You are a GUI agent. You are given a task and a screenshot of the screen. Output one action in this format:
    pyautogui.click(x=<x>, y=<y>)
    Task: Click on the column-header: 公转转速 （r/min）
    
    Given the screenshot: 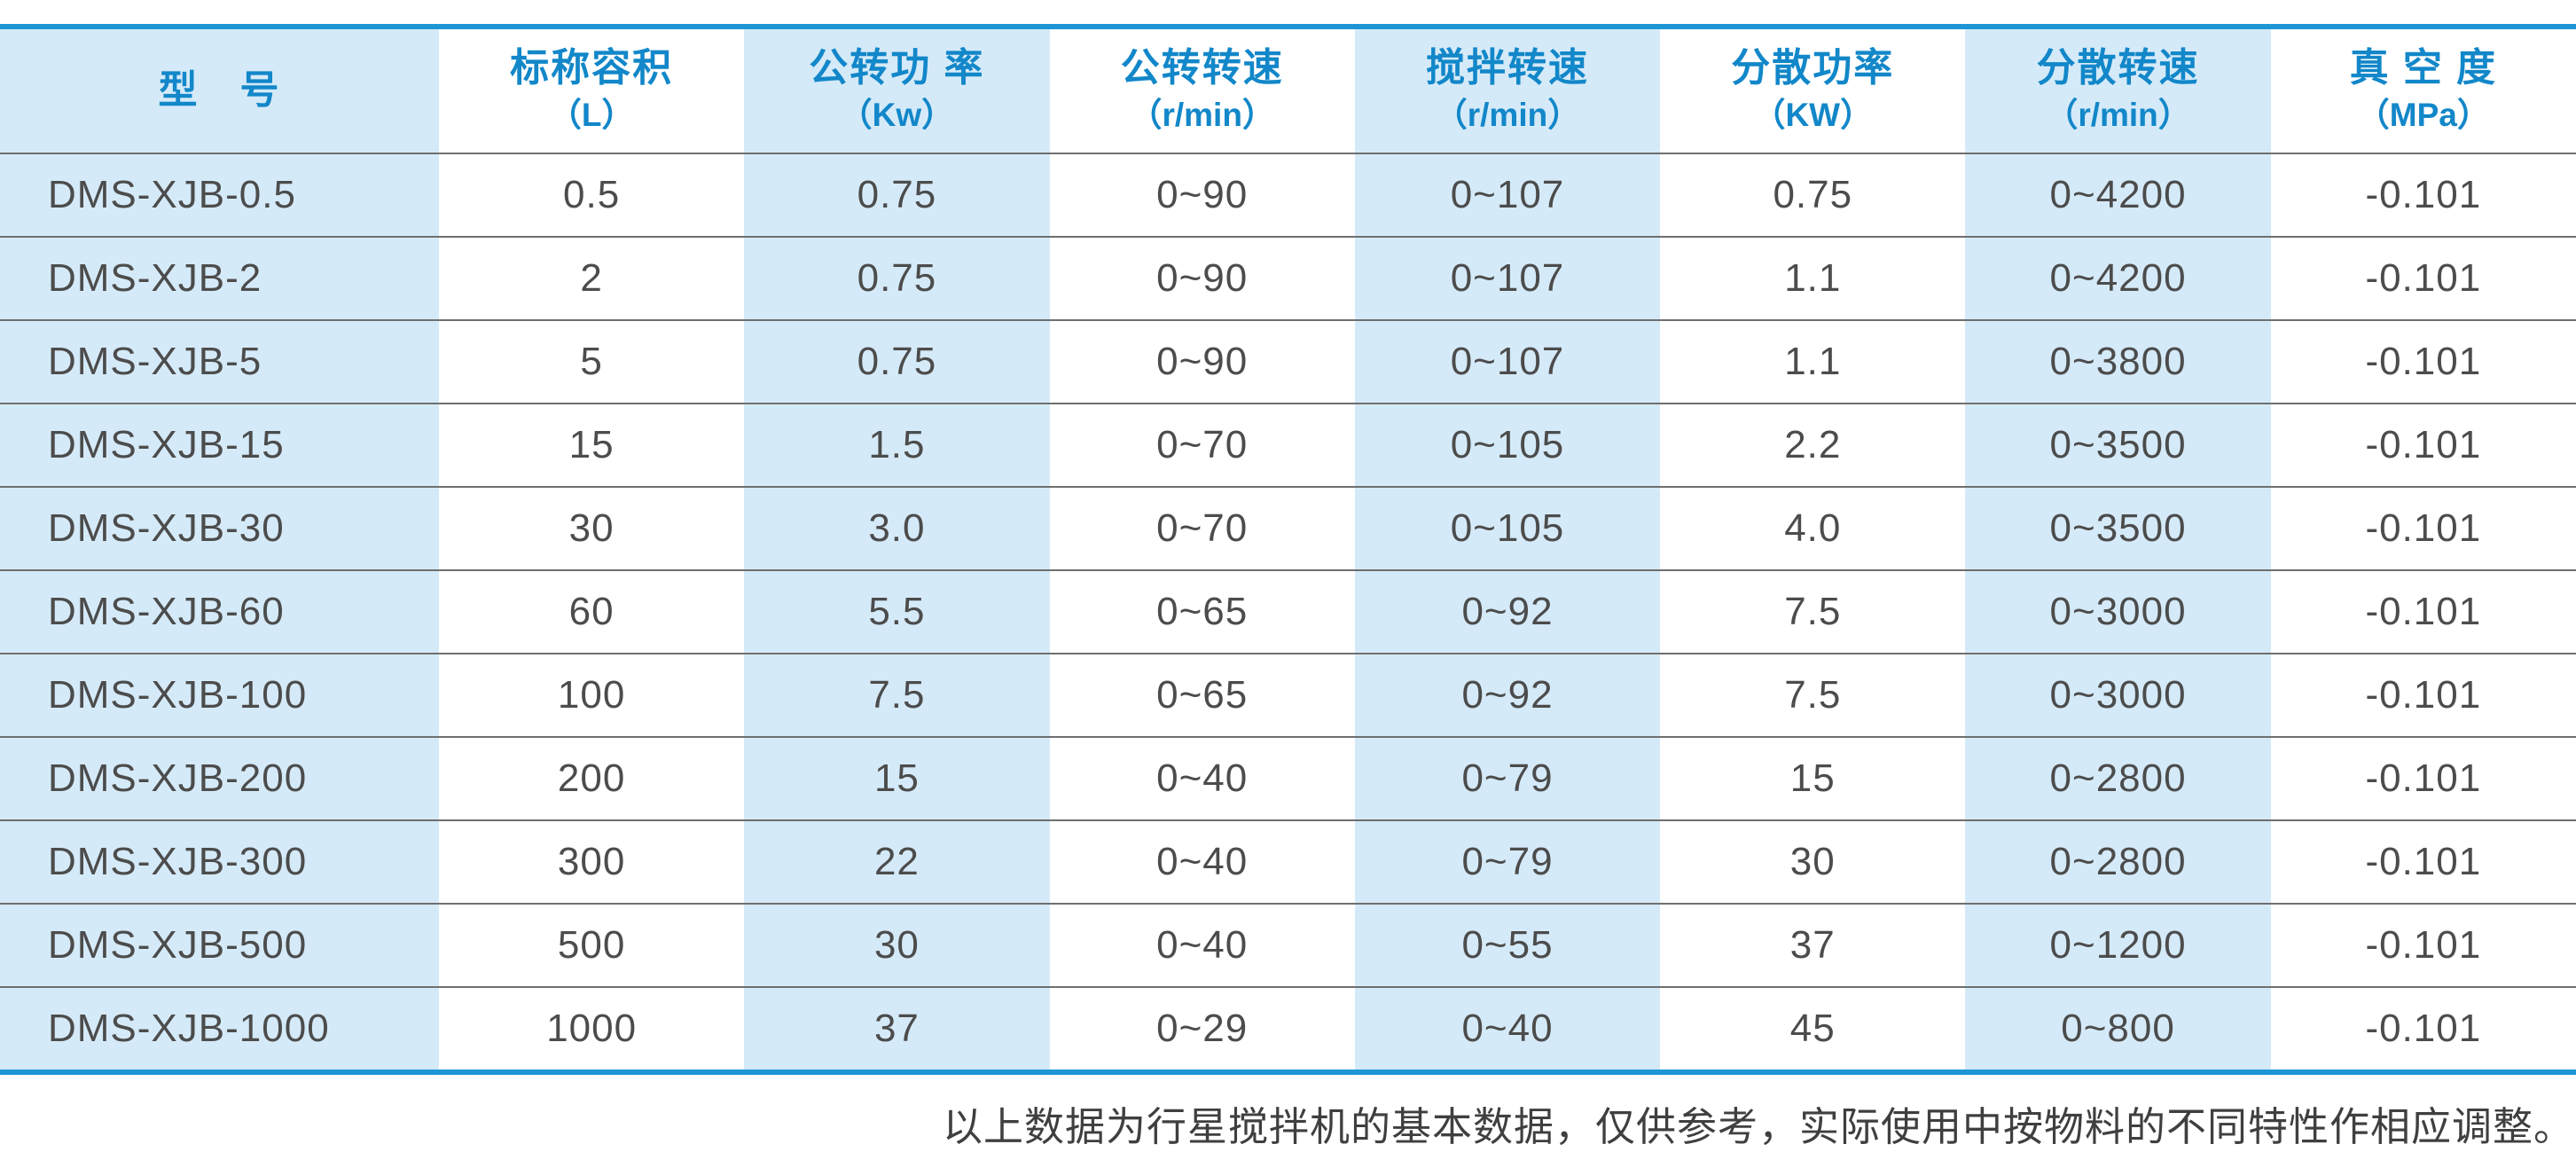 What is the action you would take?
    pyautogui.click(x=1202, y=91)
    